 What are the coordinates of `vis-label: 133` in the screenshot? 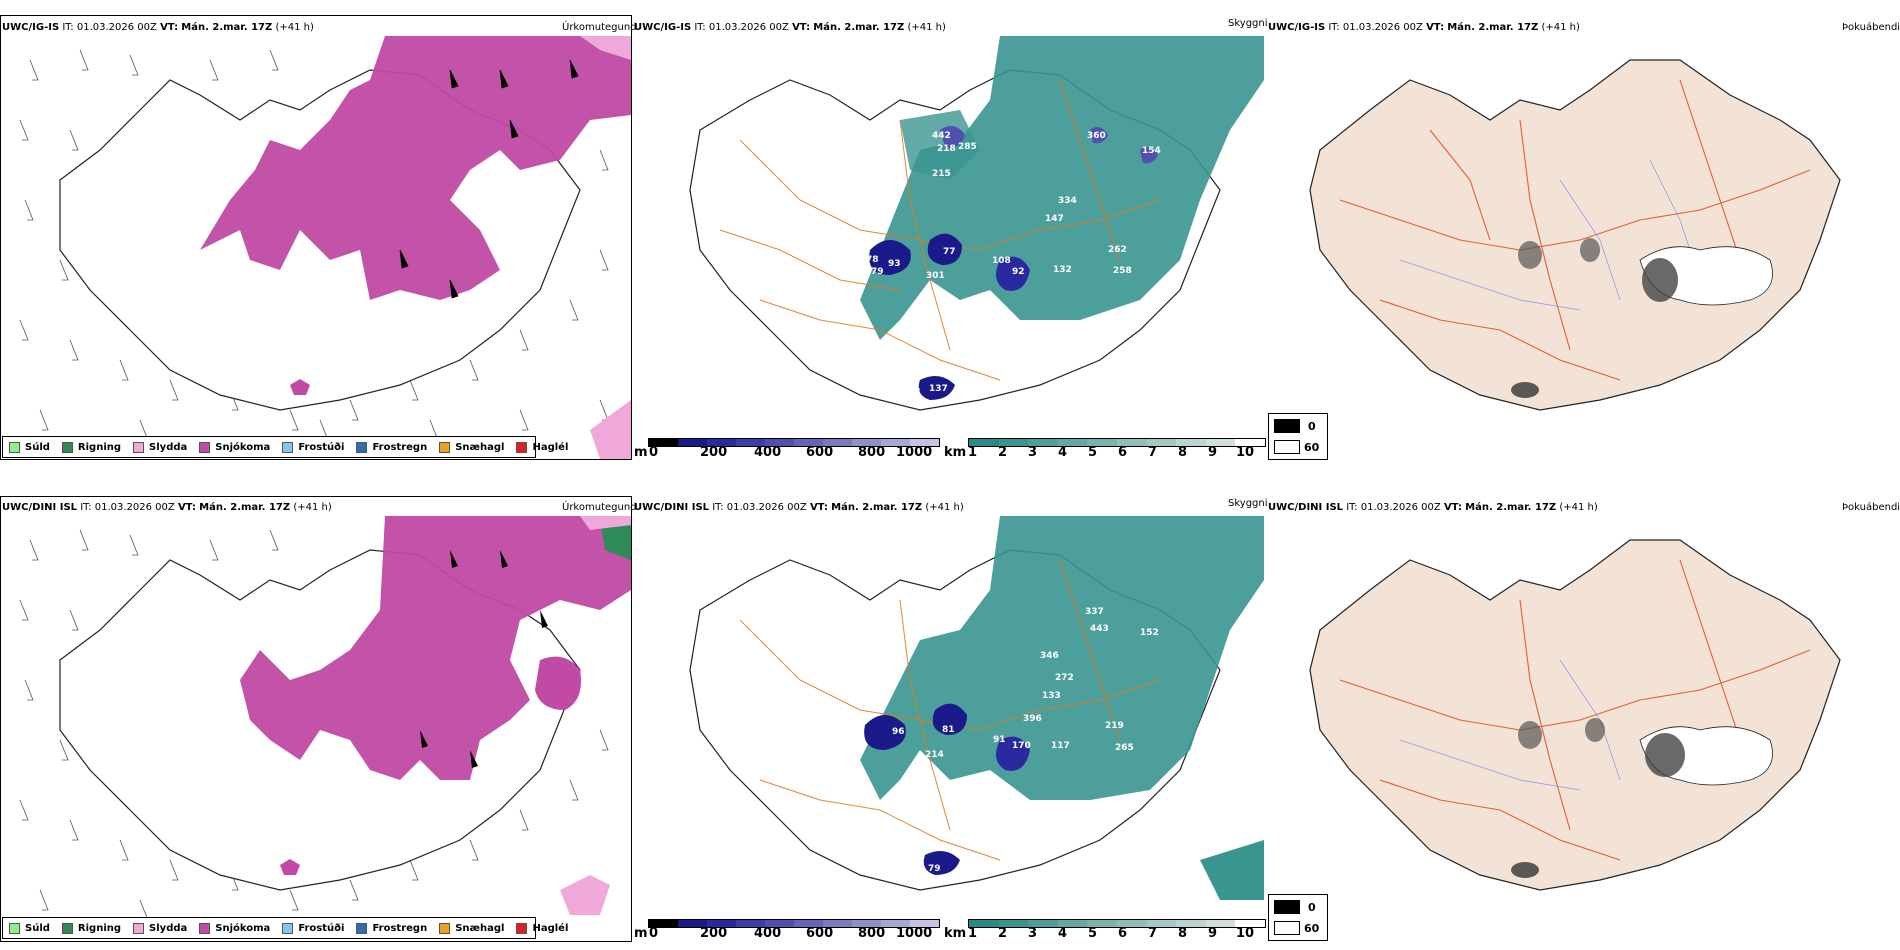 It's located at (1051, 696).